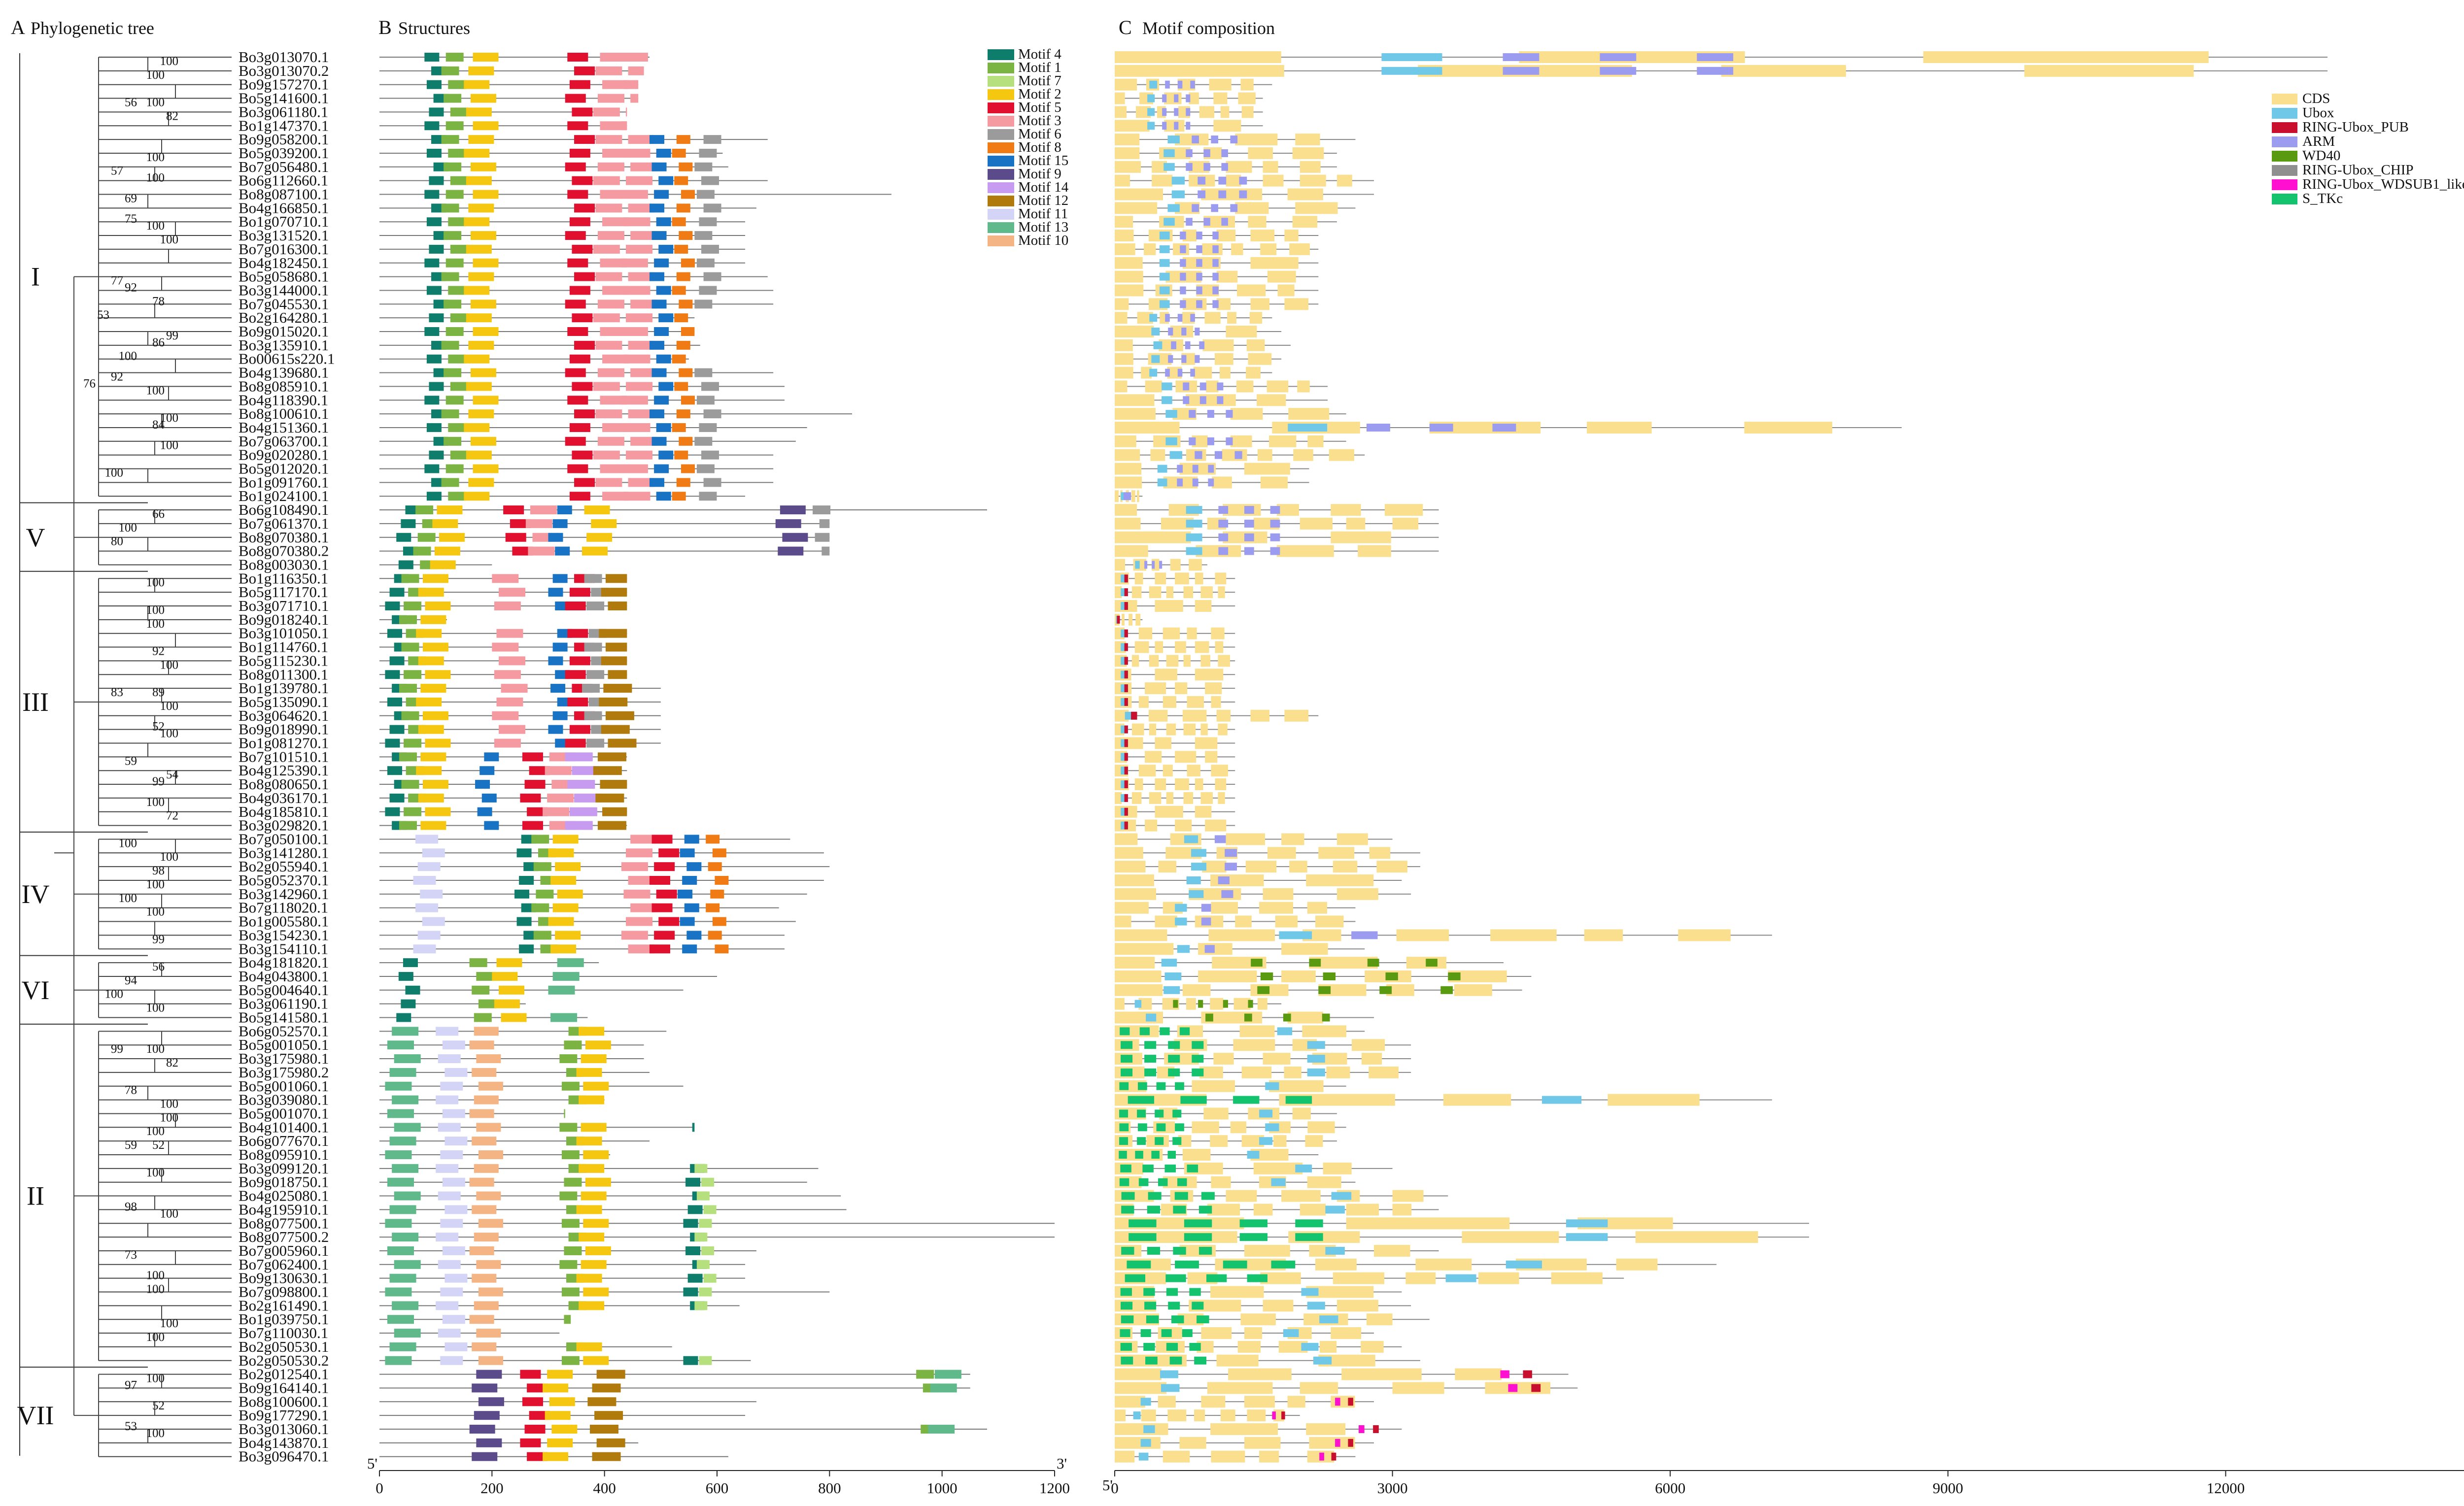  Describe the element at coordinates (284, 1086) in the screenshot. I see `gene-label: Bo5g001060.1` at that location.